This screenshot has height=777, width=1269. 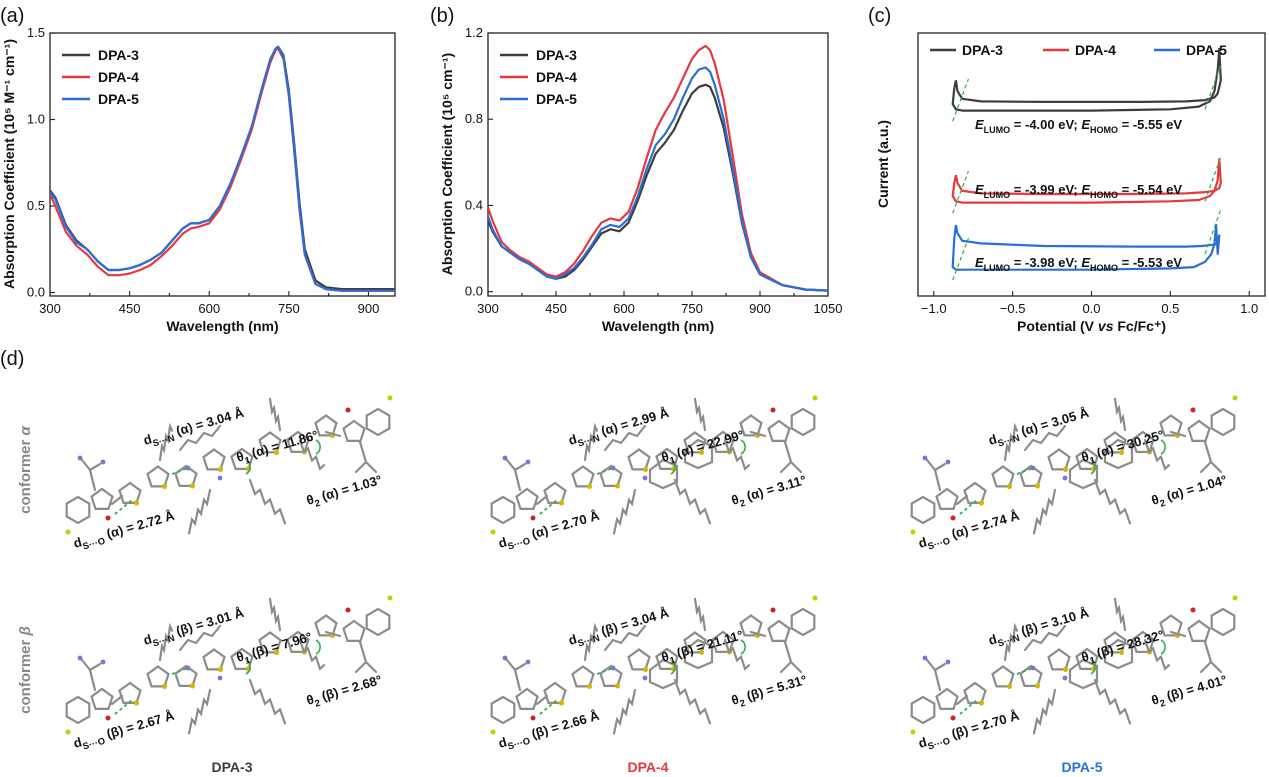 What do you see at coordinates (25, 430) in the screenshot?
I see `text-run: α` at bounding box center [25, 430].